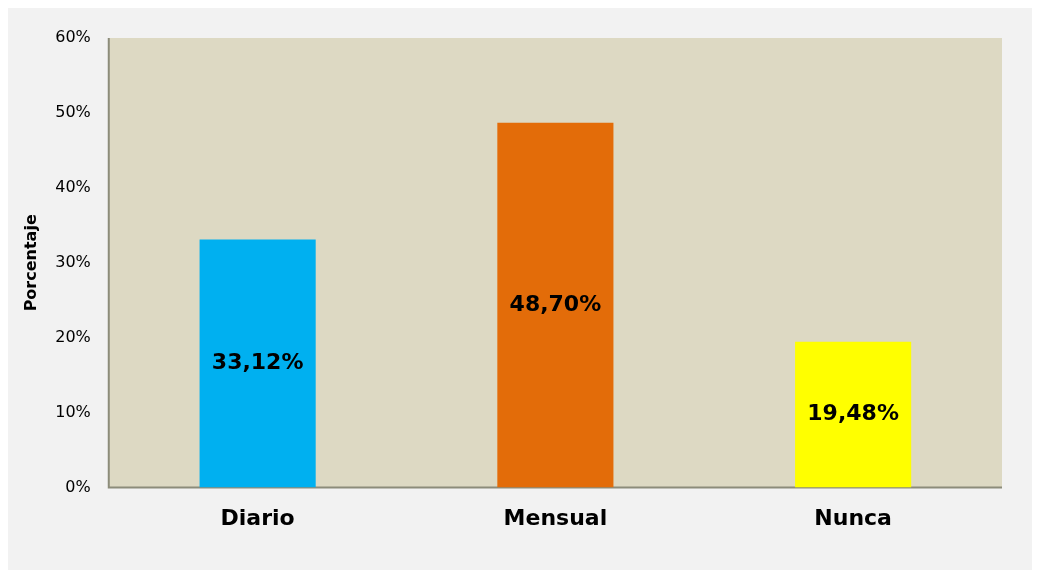 This screenshot has width=1040, height=578. I want to click on y-tick-label: 40%, so click(73, 187).